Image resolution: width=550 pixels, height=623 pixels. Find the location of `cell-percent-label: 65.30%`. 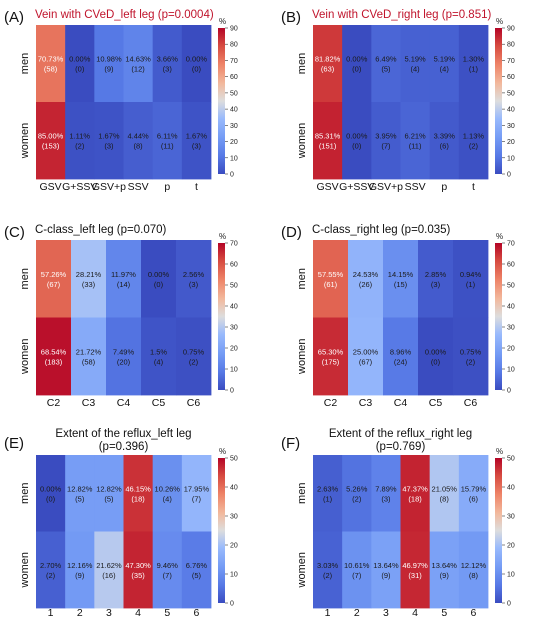

cell-percent-label: 65.30% is located at coordinates (331, 351).